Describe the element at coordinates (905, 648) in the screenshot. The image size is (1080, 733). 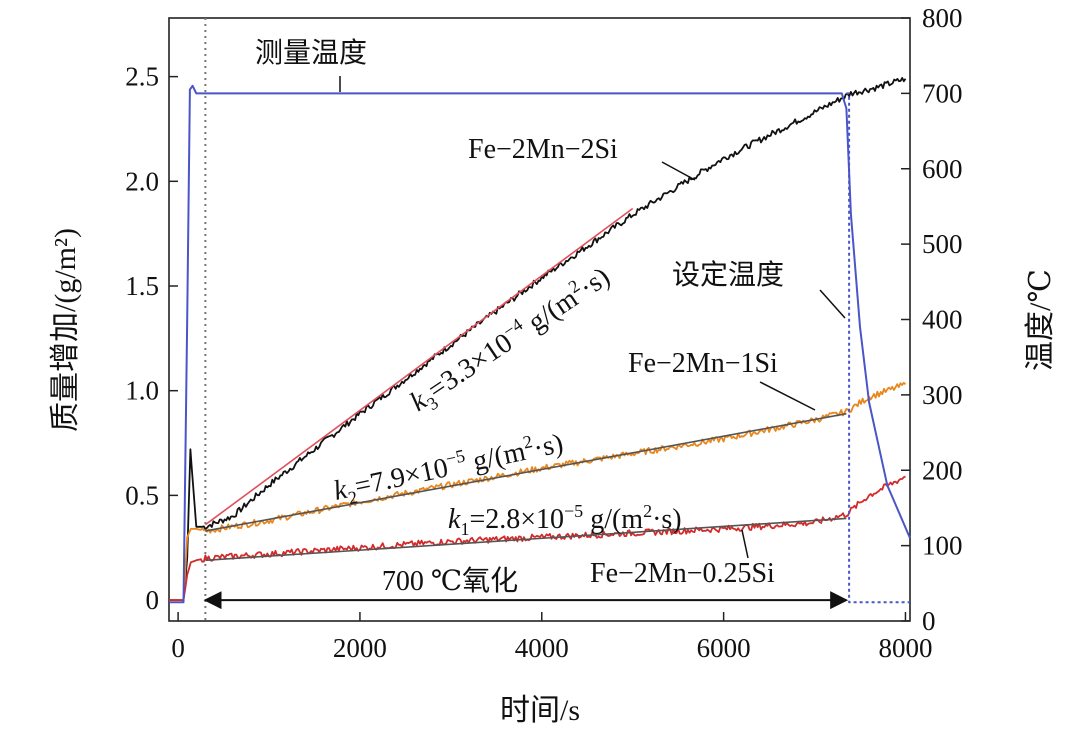
I see `x-tick-label: 8000` at that location.